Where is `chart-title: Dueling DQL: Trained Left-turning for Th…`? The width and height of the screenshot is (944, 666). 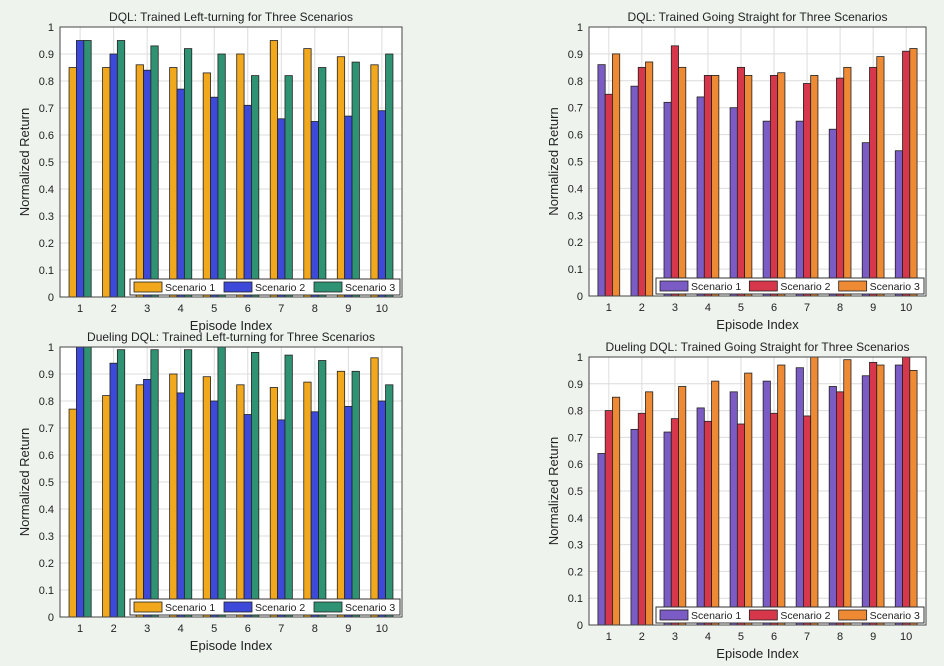
chart-title: Dueling DQL: Trained Left-turning for Th… is located at coordinates (231, 337).